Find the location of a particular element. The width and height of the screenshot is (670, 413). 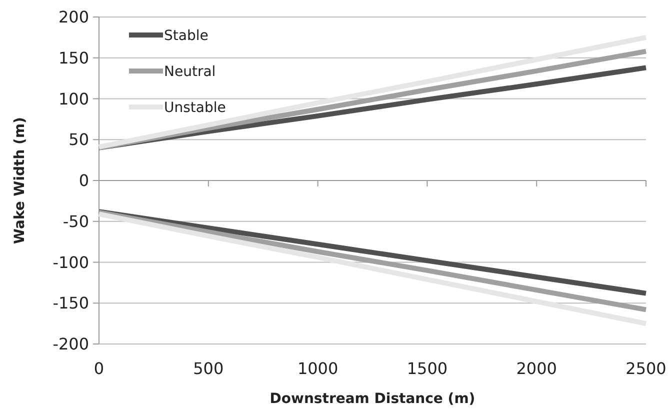

y-tick-label: 200 is located at coordinates (73, 17).